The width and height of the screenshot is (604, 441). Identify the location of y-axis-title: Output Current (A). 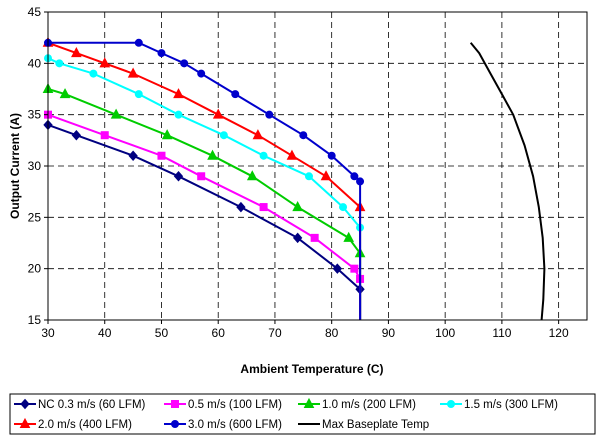
(15, 166).